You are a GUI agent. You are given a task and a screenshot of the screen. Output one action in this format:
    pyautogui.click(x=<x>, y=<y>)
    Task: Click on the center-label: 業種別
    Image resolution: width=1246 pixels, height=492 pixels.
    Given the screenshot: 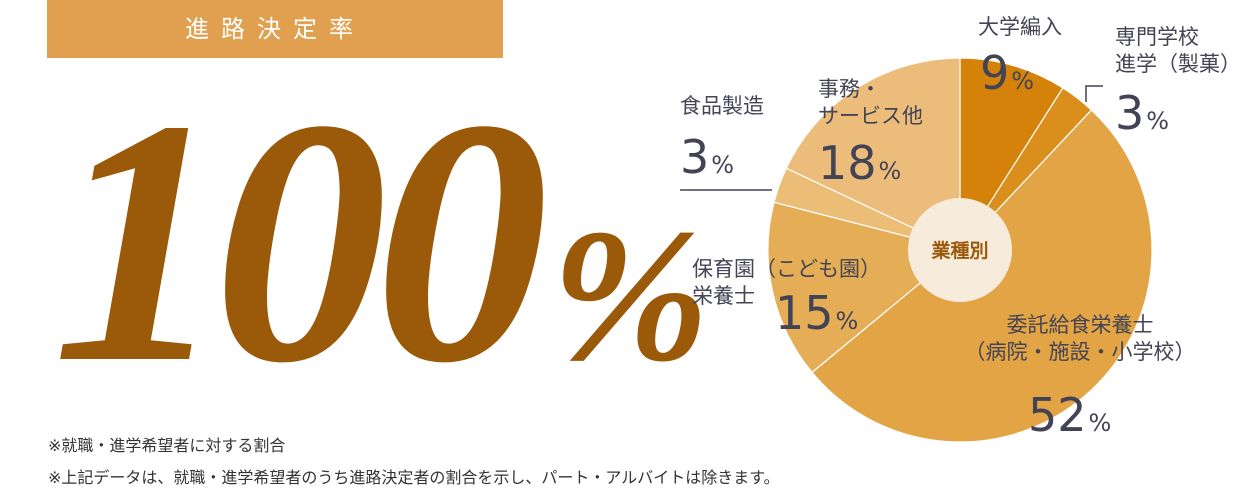 What is the action you would take?
    pyautogui.click(x=959, y=250)
    